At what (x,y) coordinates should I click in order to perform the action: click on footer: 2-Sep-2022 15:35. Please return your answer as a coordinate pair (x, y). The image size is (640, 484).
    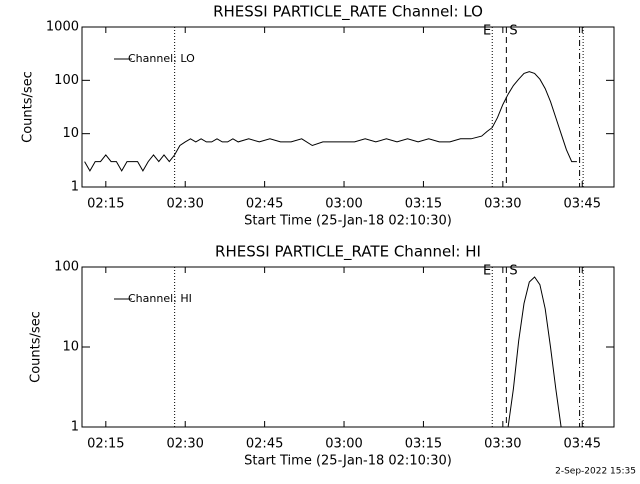
    Looking at the image, I should click on (595, 472).